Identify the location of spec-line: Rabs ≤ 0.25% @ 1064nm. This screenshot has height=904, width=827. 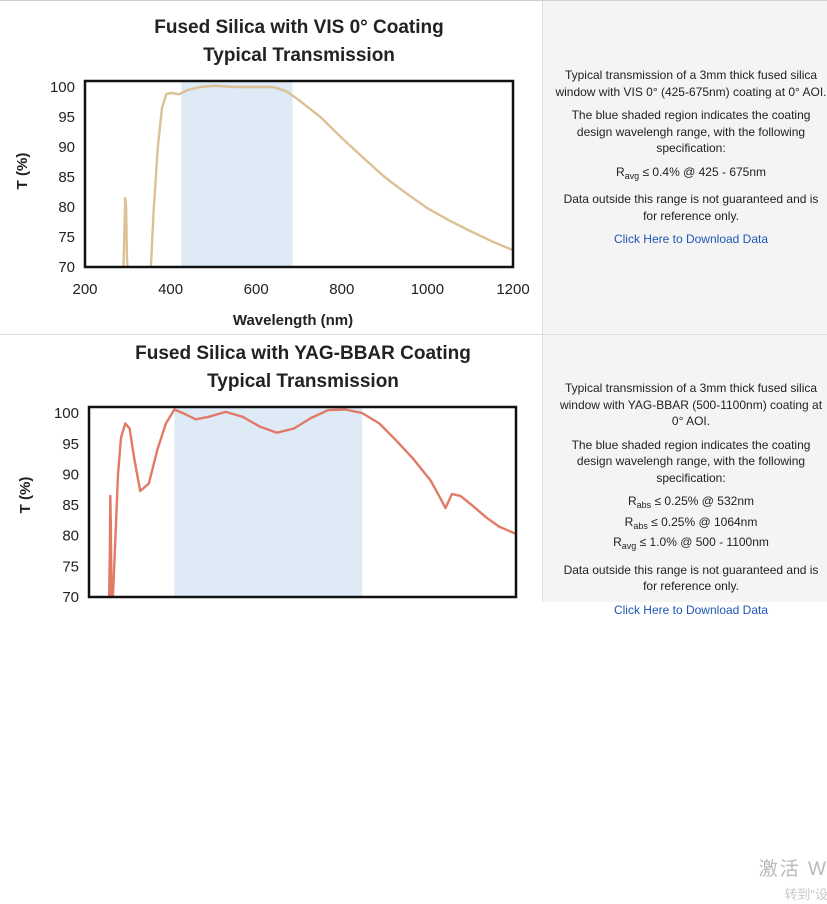
(691, 524).